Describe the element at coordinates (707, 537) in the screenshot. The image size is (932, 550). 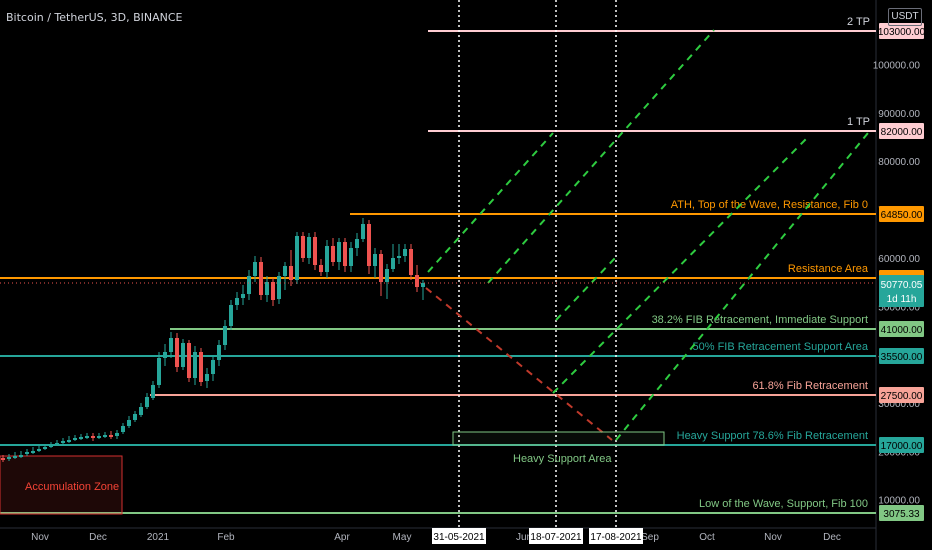
I see `x-tick-label: Oct` at that location.